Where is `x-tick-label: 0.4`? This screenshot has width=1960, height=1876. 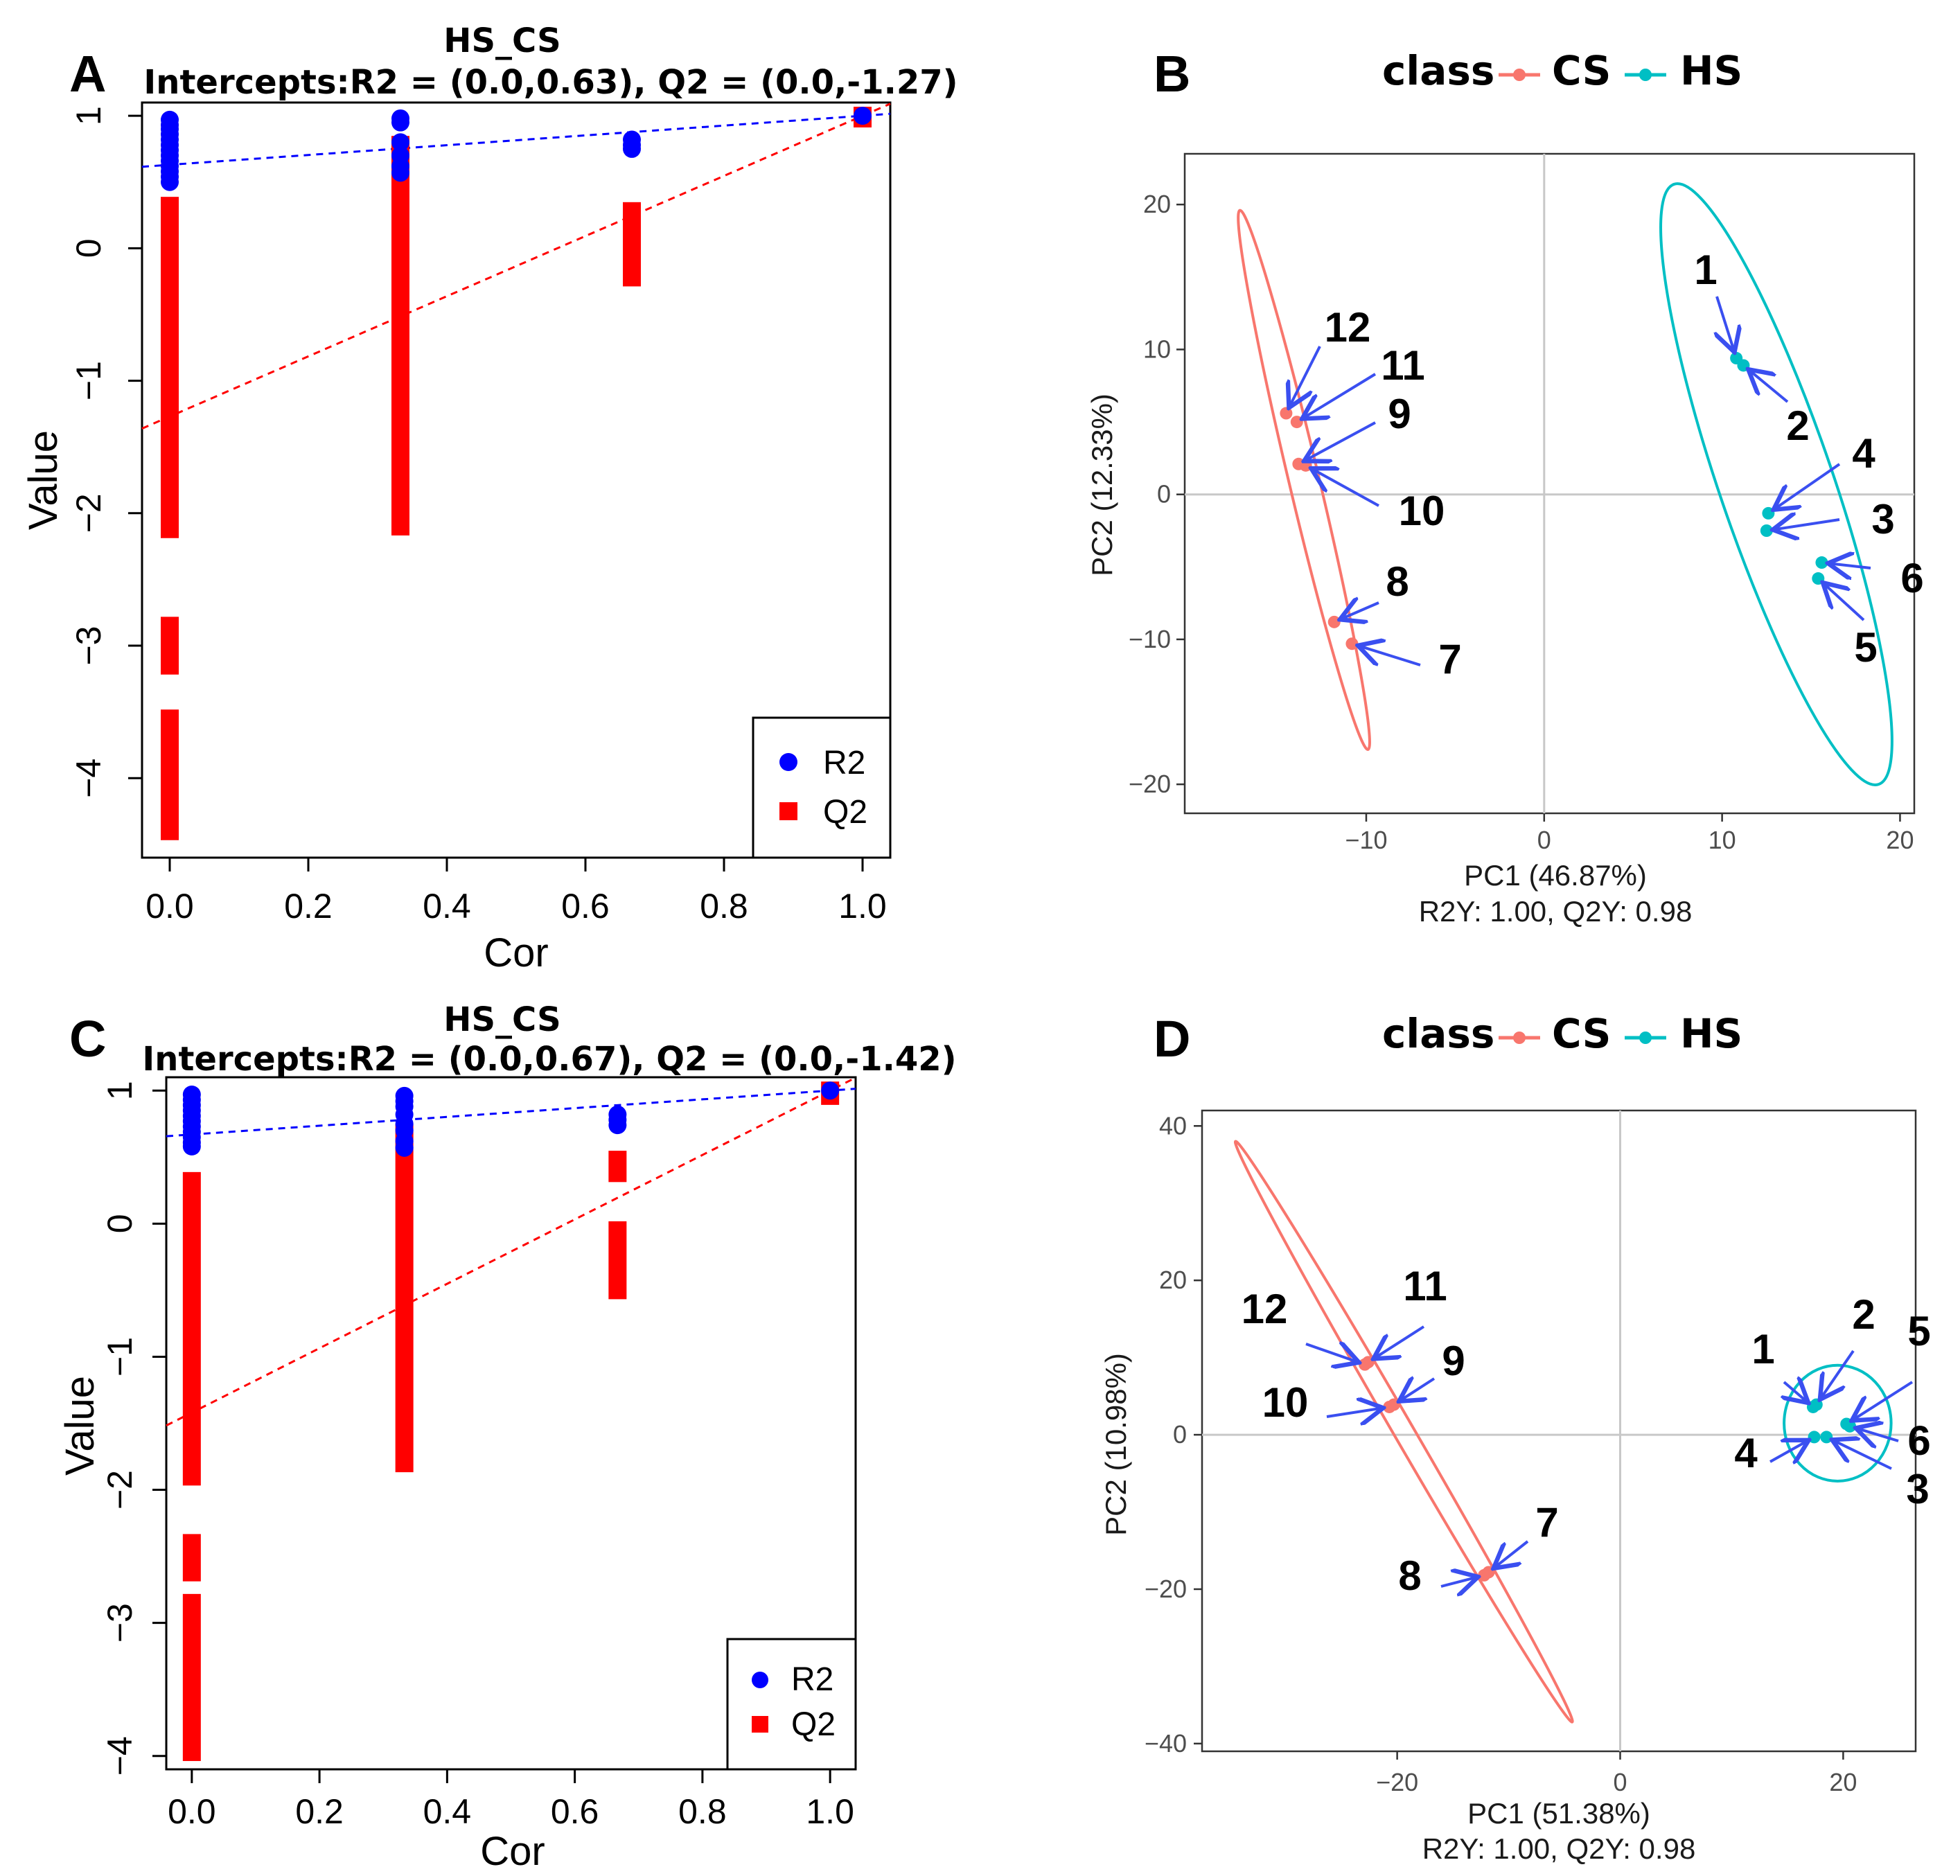
x-tick-label: 0.4 is located at coordinates (447, 1812).